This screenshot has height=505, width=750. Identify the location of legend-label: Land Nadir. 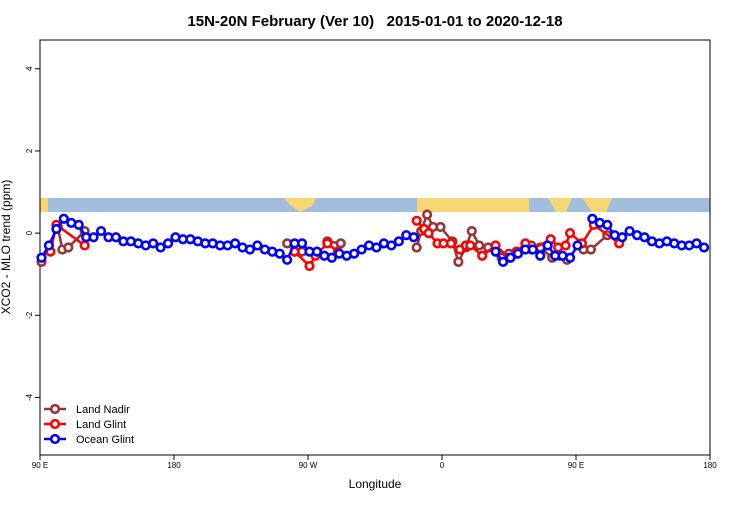
(103, 410).